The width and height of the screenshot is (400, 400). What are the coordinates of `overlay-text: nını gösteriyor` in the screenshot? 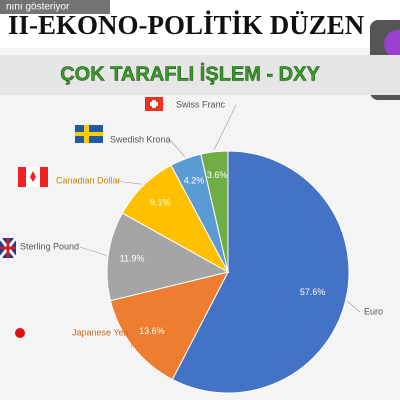 It's located at (38, 7).